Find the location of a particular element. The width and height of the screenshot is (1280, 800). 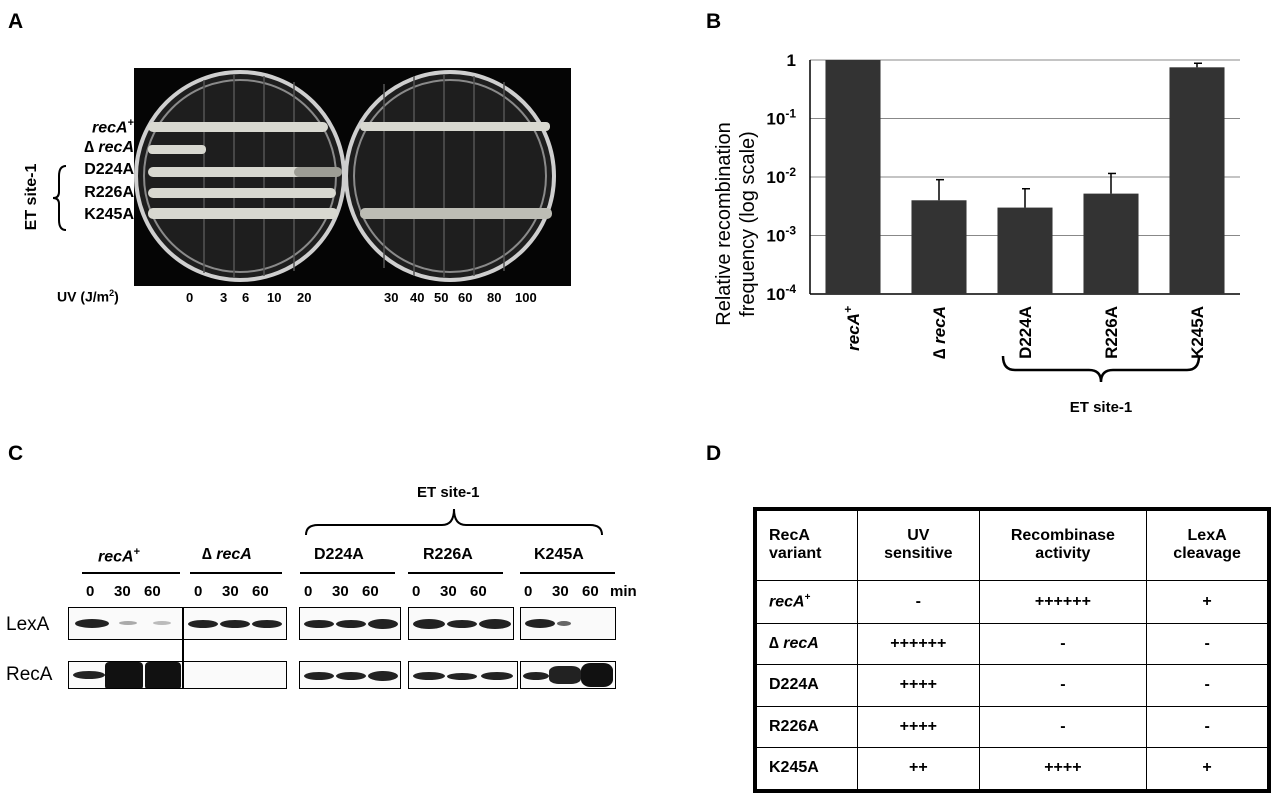

cell-variant: R226A is located at coordinates (806, 726).